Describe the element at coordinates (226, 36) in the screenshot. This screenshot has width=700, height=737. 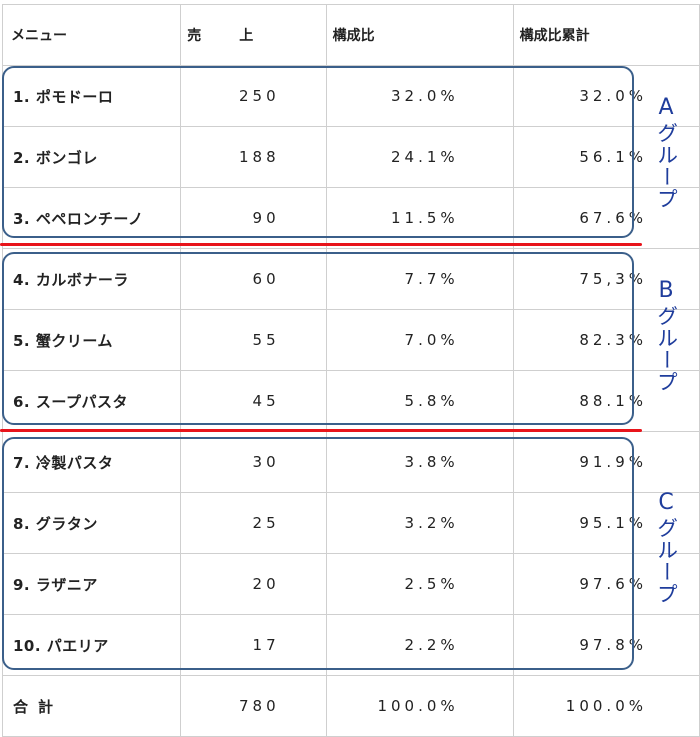
I see `header-sales-label: 売 上` at that location.